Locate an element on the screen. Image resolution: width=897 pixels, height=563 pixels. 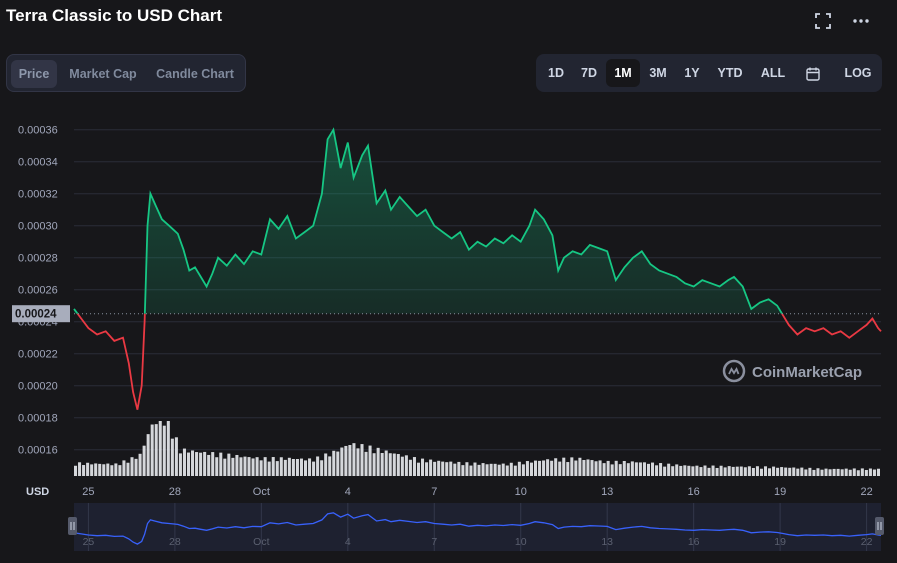
coinmarketcap-watermark: CoinMarketCap is located at coordinates (792, 371).